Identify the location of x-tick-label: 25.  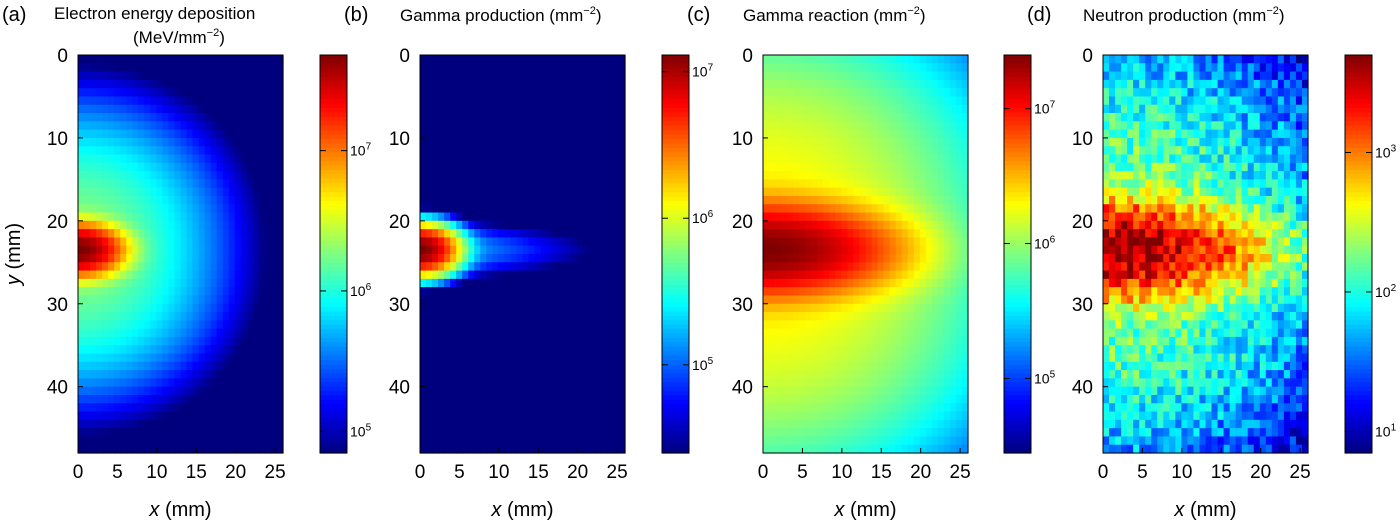
(275, 472).